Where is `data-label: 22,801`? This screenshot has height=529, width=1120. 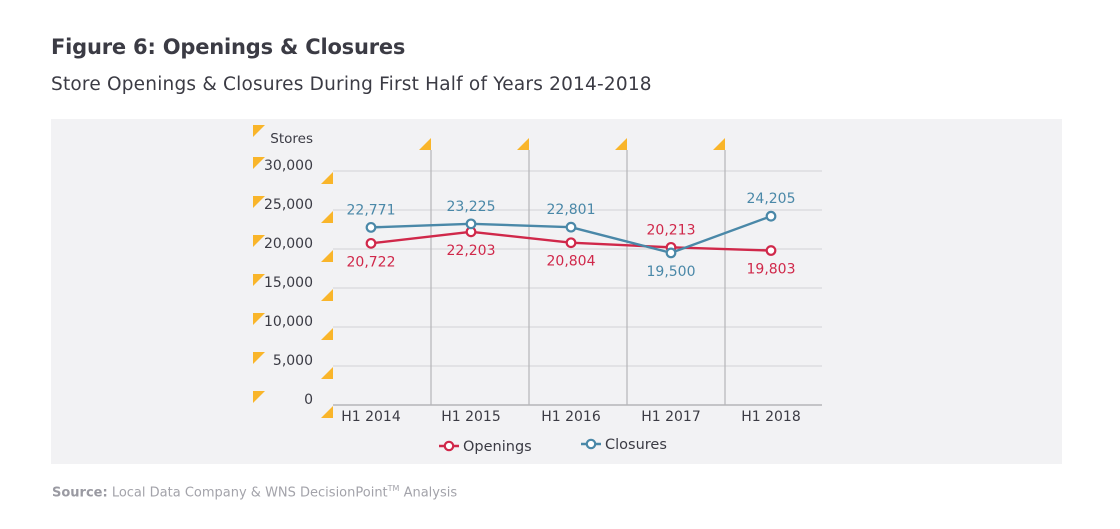
data-label: 22,801 is located at coordinates (571, 210).